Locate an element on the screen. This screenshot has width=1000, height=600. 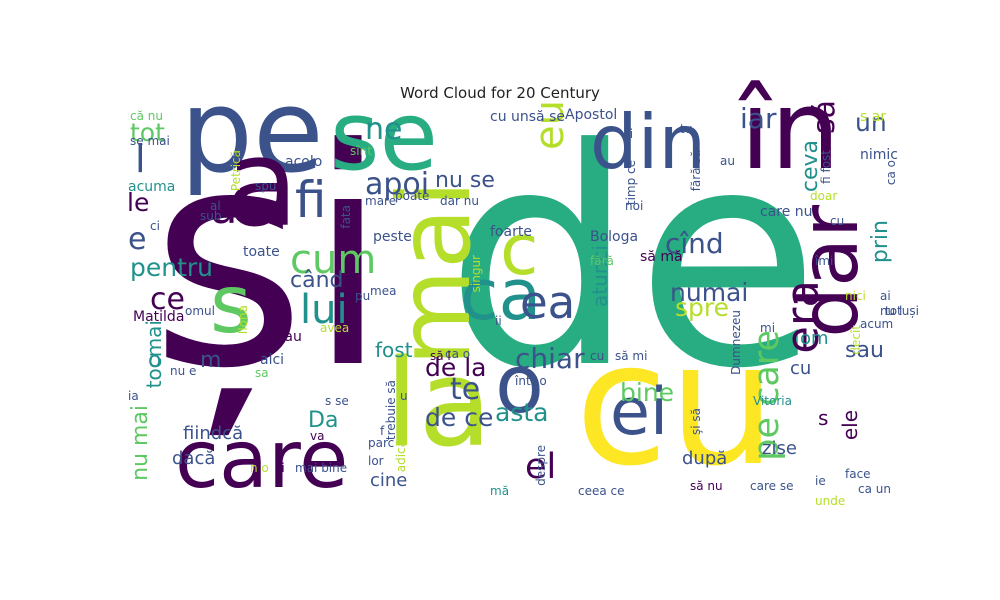
word-128: cu is located at coordinates (837, 221).